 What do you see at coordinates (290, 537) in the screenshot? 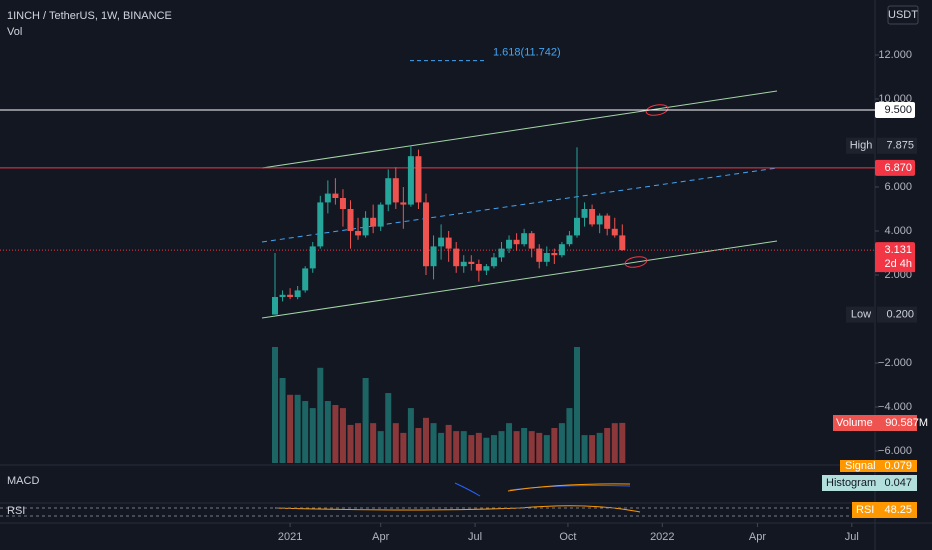
I see `x-tick-label: 2021` at bounding box center [290, 537].